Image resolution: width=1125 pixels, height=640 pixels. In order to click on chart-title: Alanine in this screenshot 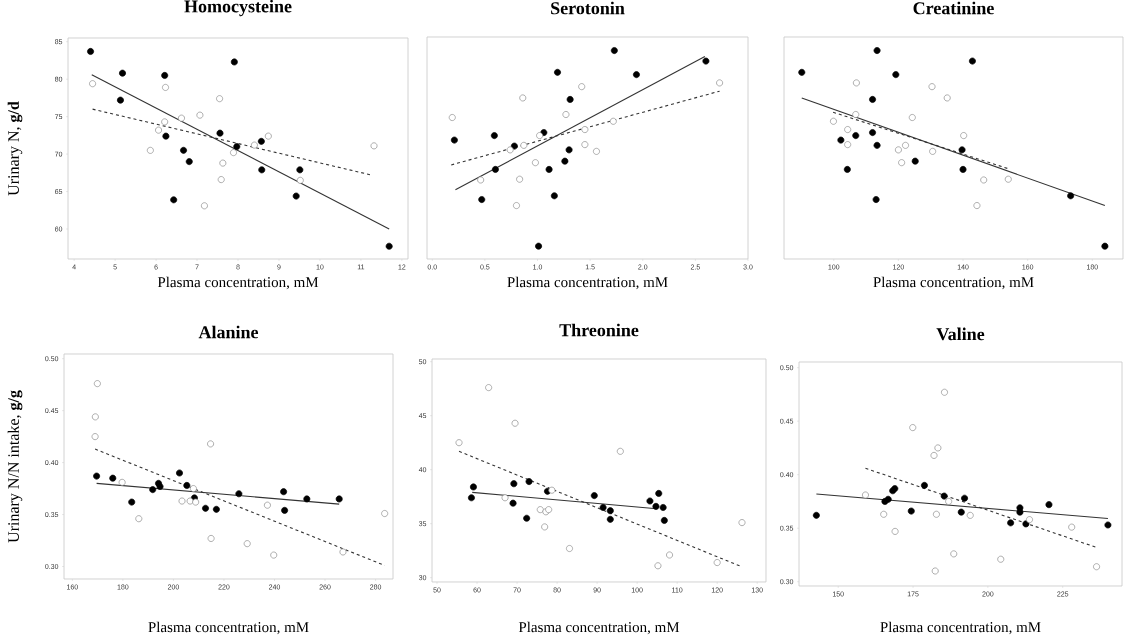, I will do `click(228, 332)`.